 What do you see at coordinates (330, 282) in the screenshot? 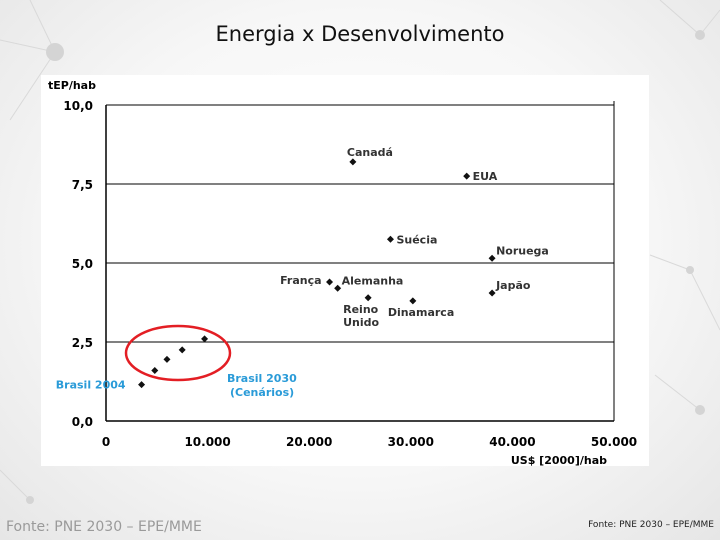
I see `data-point-franca` at bounding box center [330, 282].